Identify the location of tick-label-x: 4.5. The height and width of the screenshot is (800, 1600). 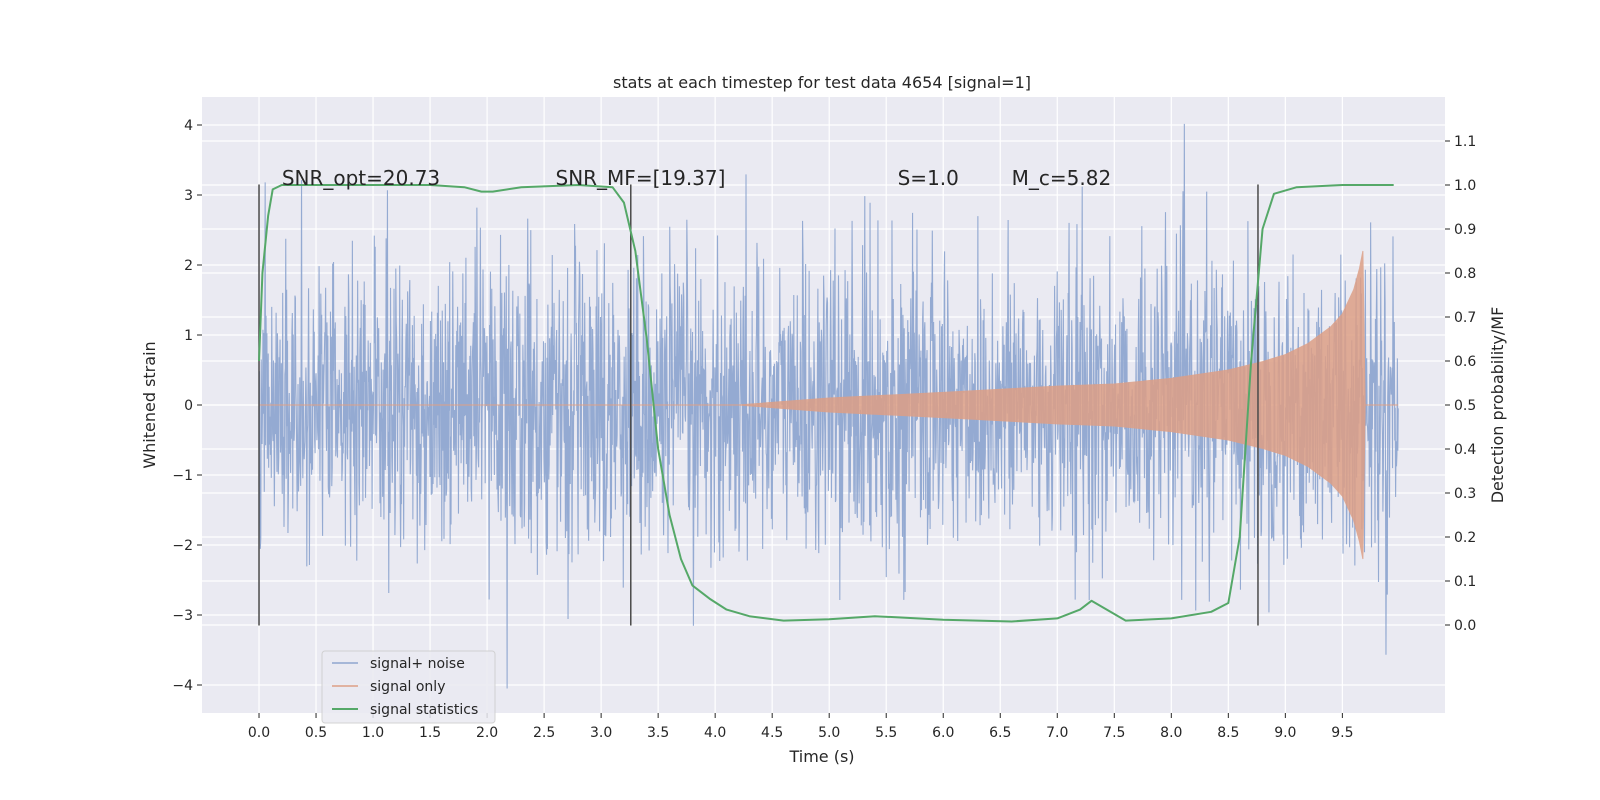
(772, 733).